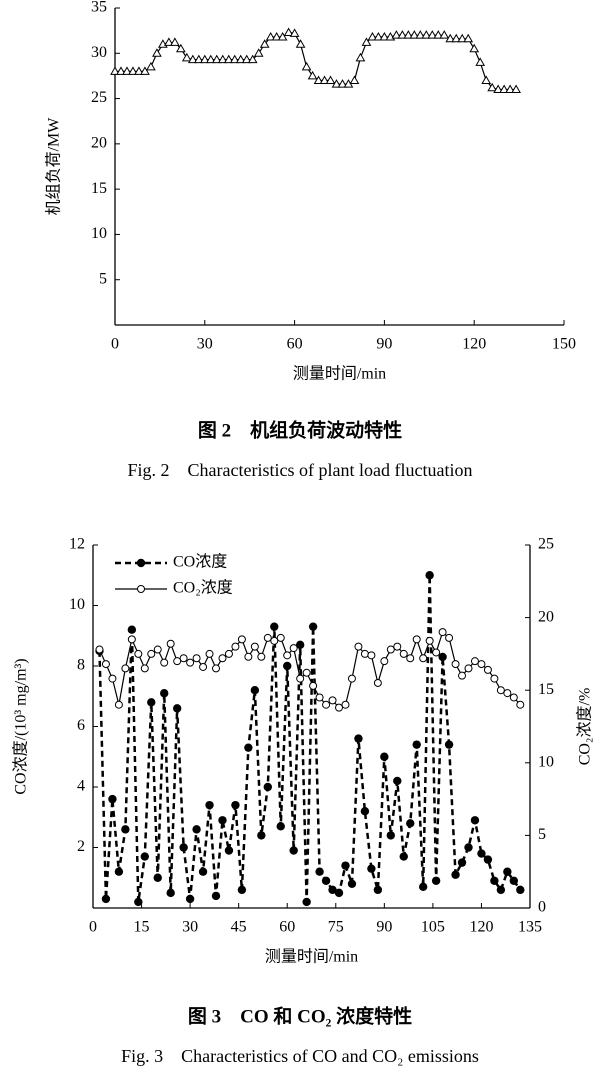 This screenshot has height=1075, width=600. I want to click on x-tick-label: 105, so click(433, 927).